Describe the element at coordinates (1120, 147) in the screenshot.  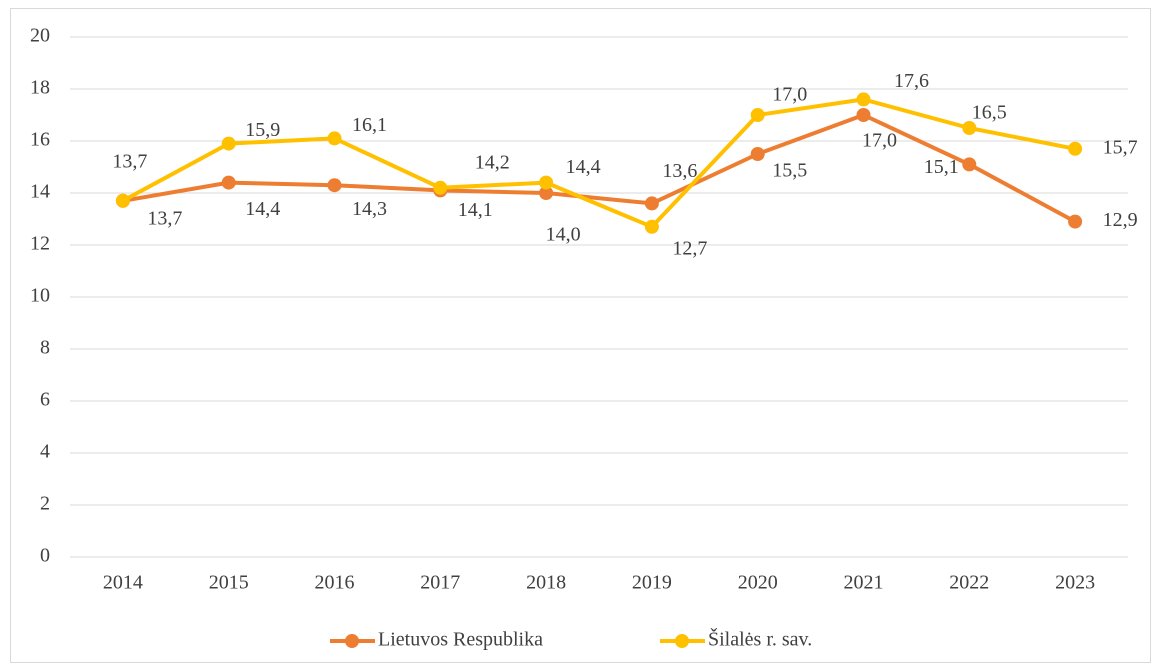
I see `data-label: 15,7` at that location.